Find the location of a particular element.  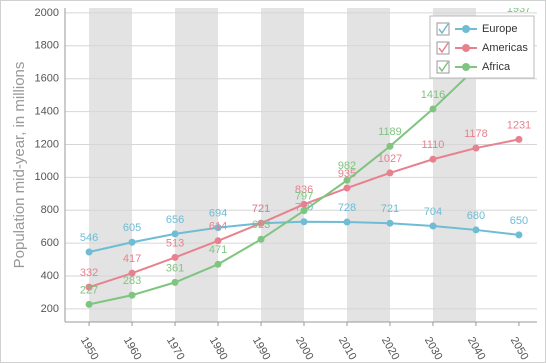

y-tick-label: 1400 is located at coordinates (47, 111).